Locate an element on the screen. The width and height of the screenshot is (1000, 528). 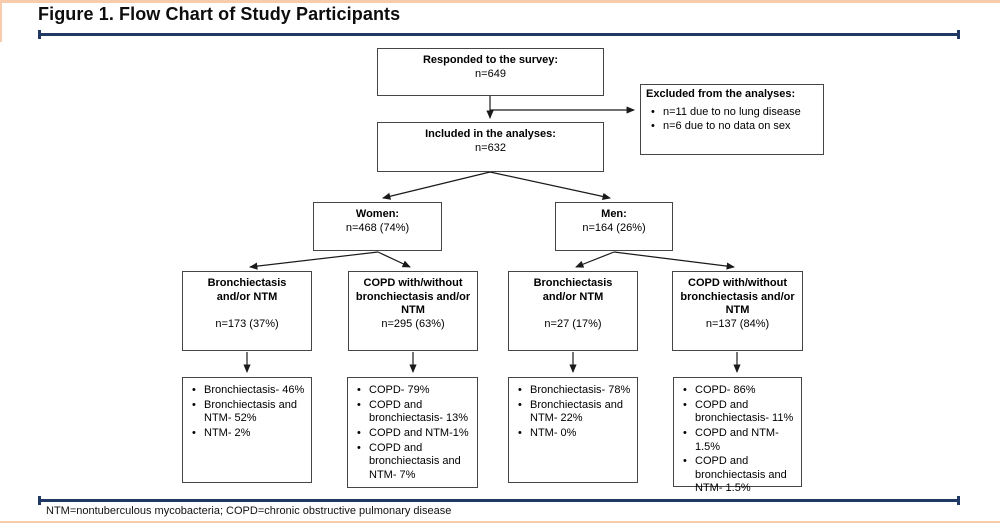
excluded-bullet: n=11 due to no lung disease is located at coordinates (732, 113).